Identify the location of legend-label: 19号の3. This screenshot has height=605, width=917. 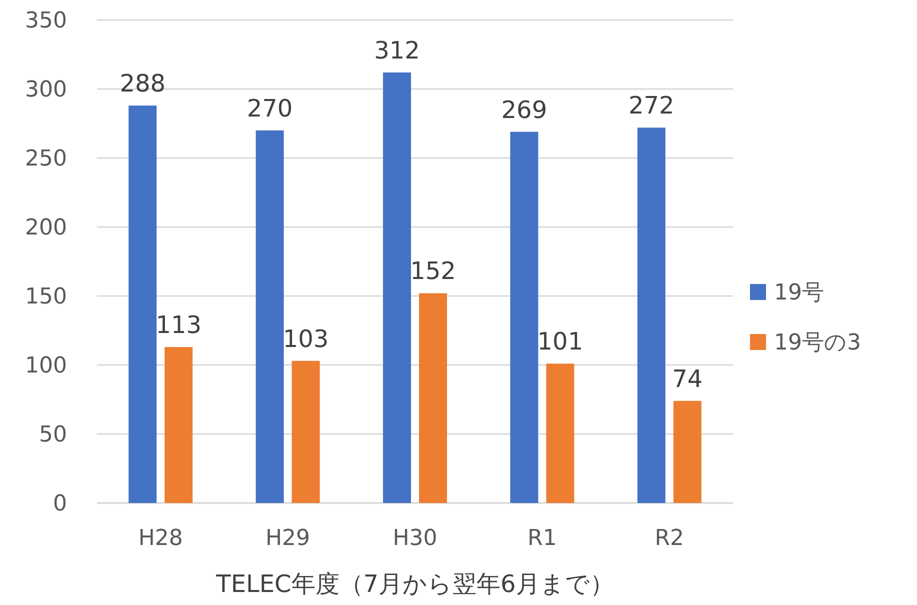
(817, 343).